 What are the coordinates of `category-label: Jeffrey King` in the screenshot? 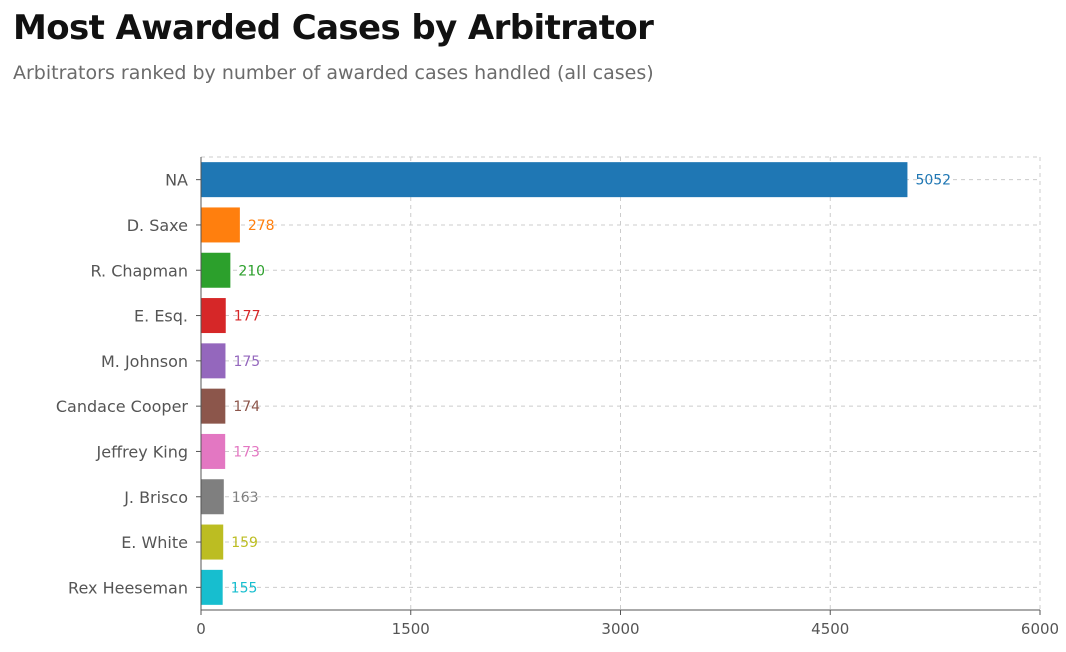 It's located at (142, 451).